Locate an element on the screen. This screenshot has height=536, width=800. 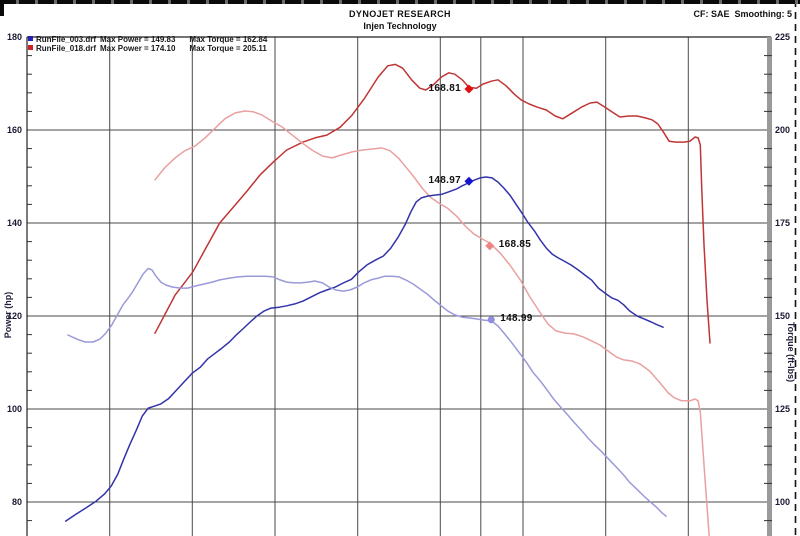
run003-max-power: Max Power = 149.83 is located at coordinates (138, 39).